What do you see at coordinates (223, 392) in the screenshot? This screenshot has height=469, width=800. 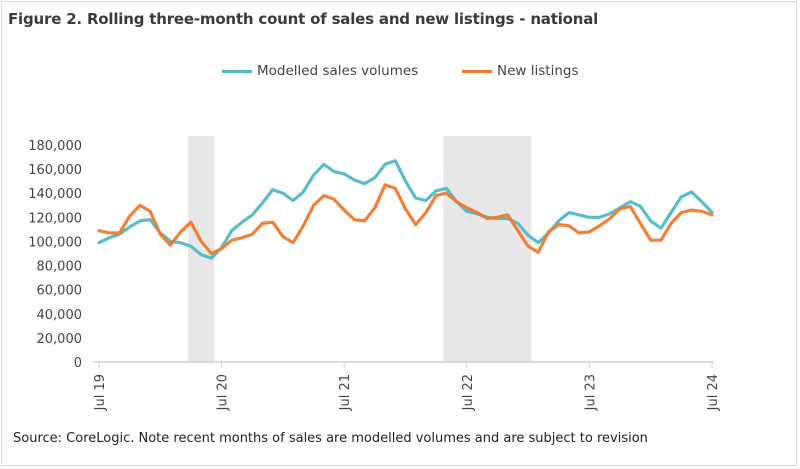 I see `x-tick-label: Jul 20` at bounding box center [223, 392].